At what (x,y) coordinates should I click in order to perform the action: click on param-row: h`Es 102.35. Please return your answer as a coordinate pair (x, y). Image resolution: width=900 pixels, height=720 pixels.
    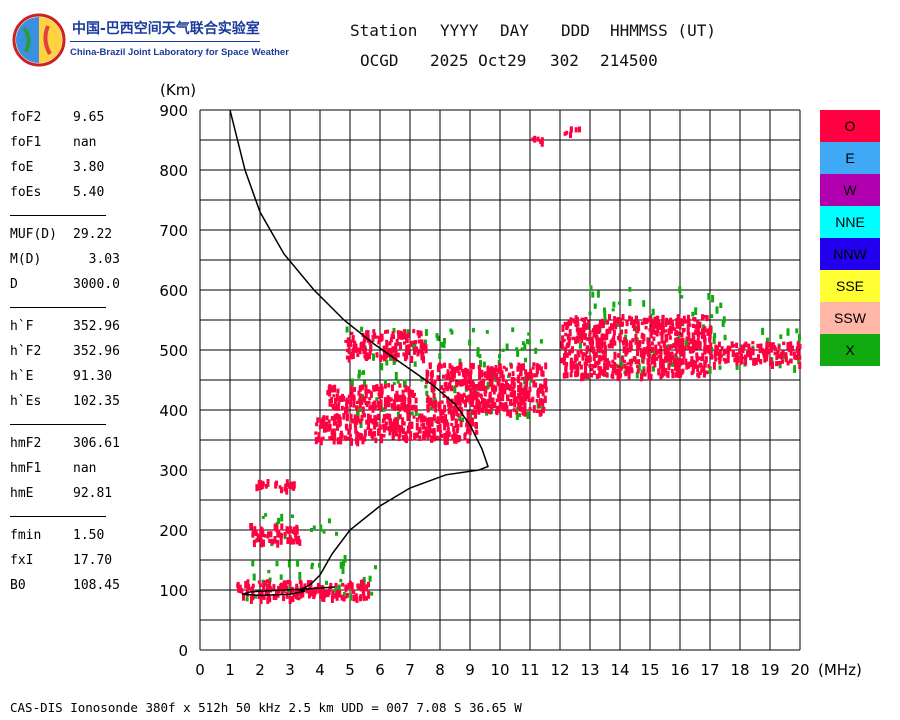
    Looking at the image, I should click on (80, 404).